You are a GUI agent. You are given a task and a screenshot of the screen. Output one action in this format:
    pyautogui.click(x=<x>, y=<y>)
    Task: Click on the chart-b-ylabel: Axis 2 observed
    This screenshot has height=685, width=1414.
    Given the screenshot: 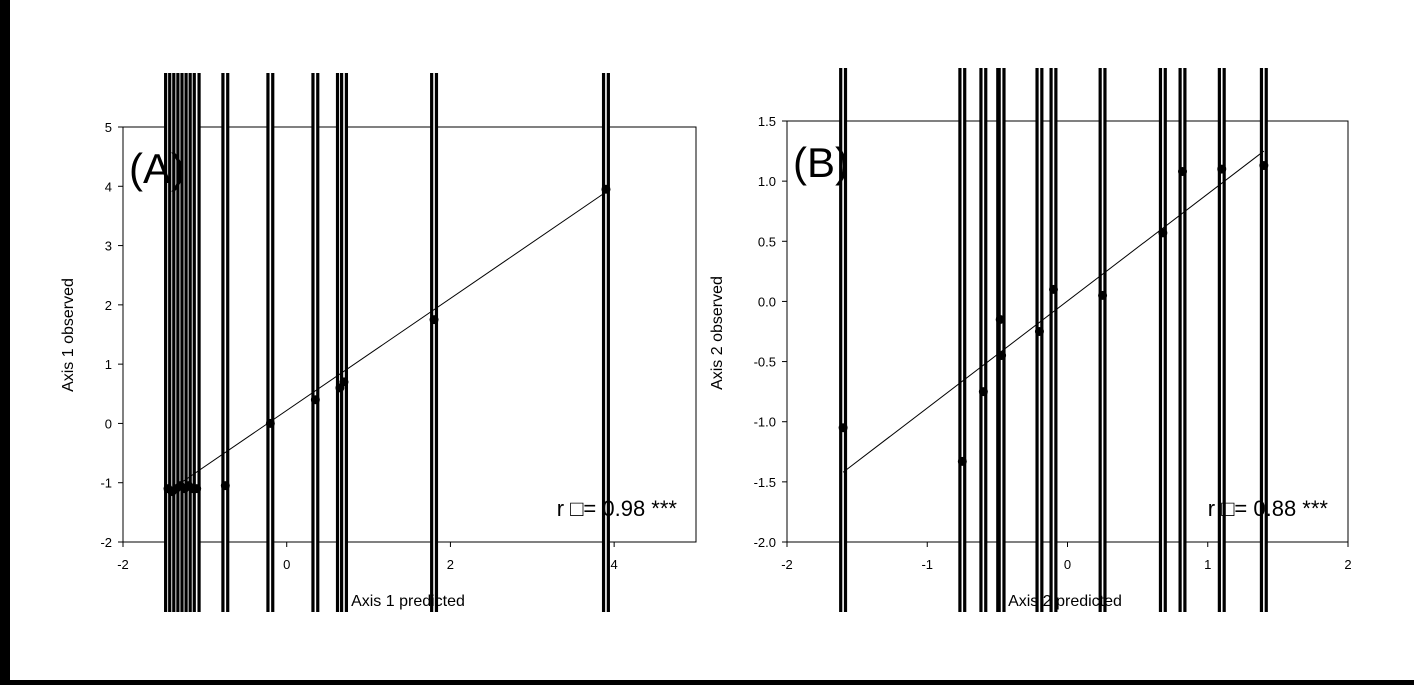 What is the action you would take?
    pyautogui.click(x=717, y=333)
    